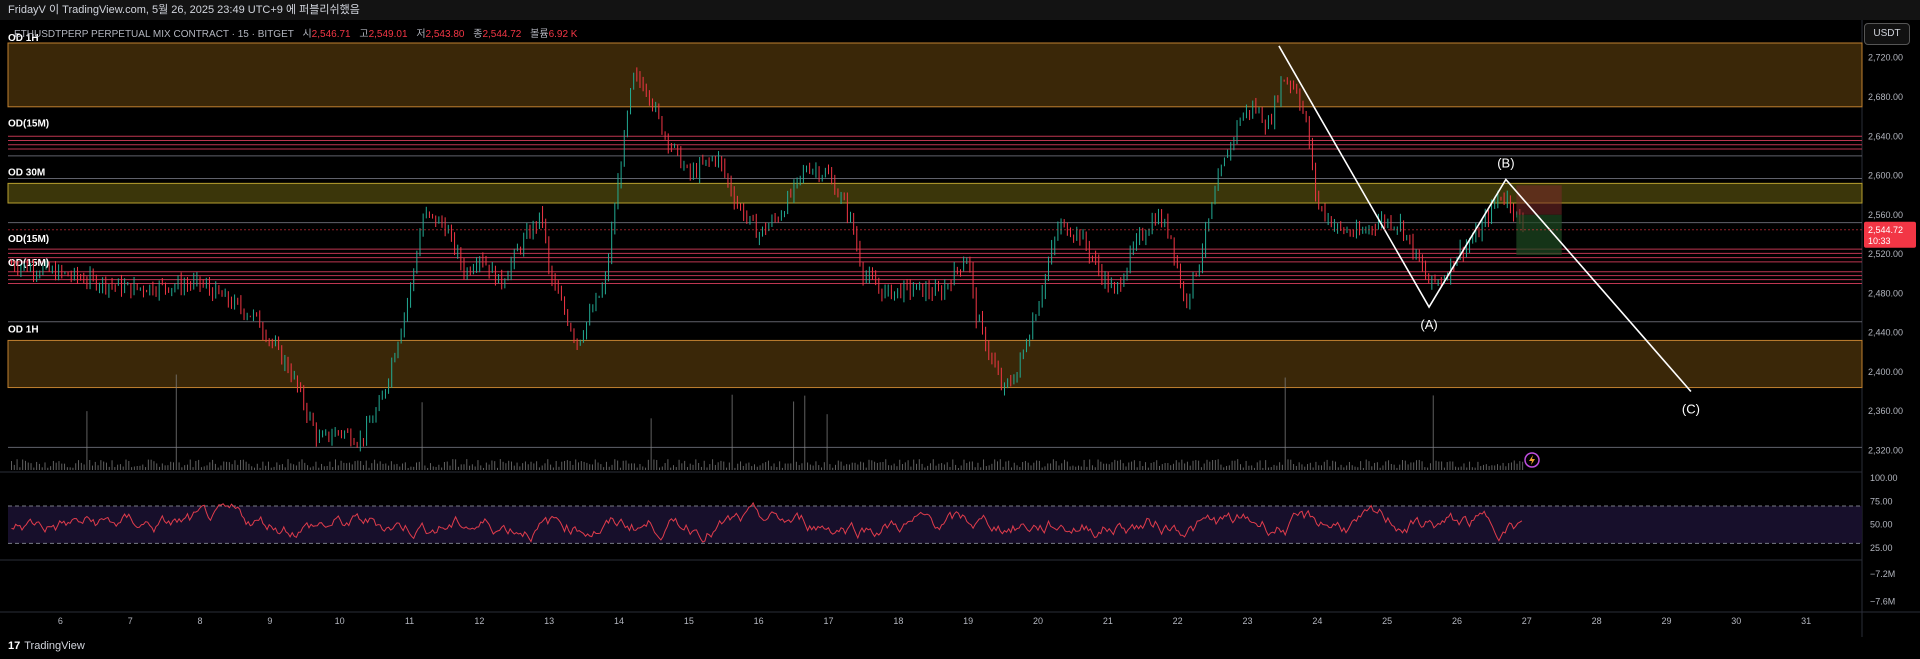 This screenshot has width=1920, height=659. What do you see at coordinates (1881, 525) in the screenshot?
I see `rsi-tick: 50.00` at bounding box center [1881, 525].